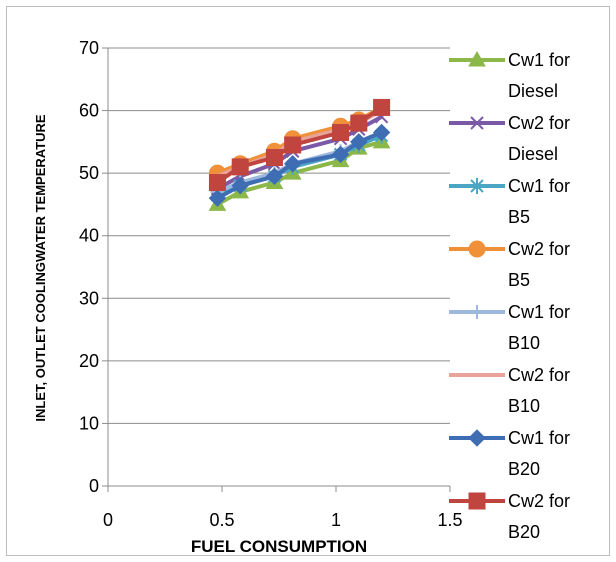  I want to click on y-tick-label: 30, so click(89, 298).